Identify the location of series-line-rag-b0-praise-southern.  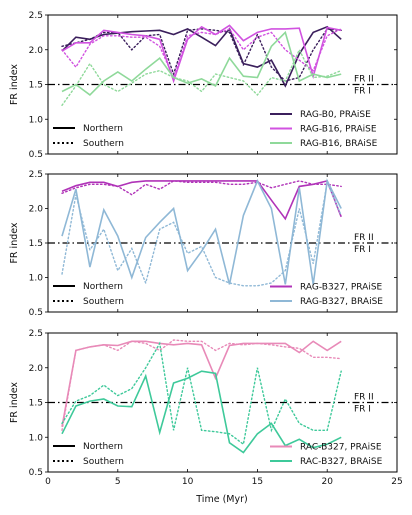
(201, 55).